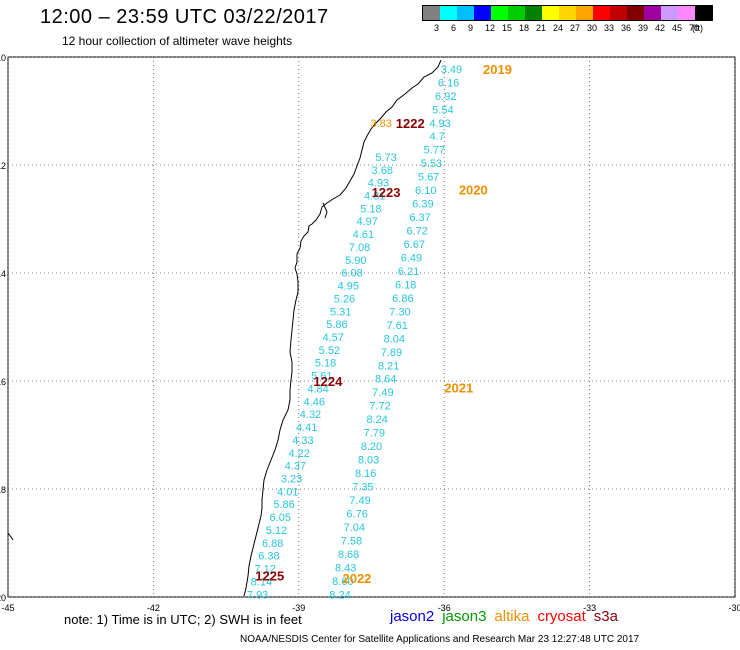 The height and width of the screenshot is (650, 740). Describe the element at coordinates (257, 595) in the screenshot. I see `wave-height-value: 7.93` at that location.